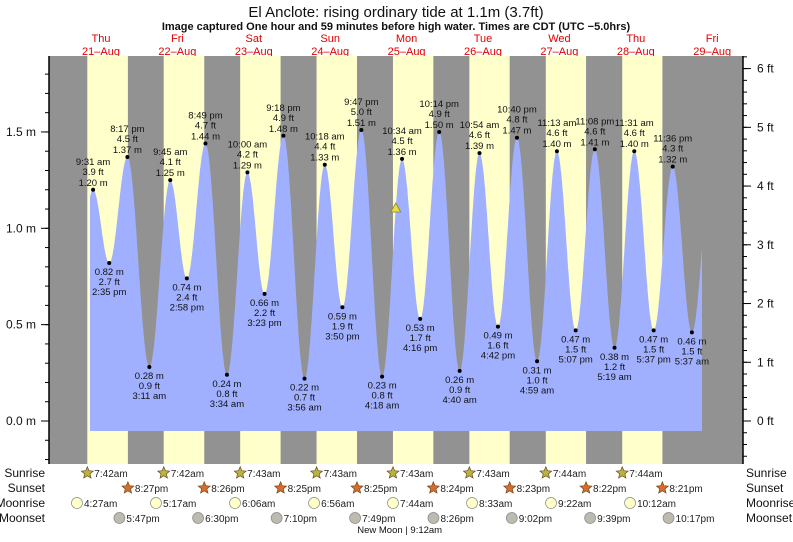 This screenshot has height=542, width=793. I want to click on right-tick-label: 5 ft, so click(765, 127).